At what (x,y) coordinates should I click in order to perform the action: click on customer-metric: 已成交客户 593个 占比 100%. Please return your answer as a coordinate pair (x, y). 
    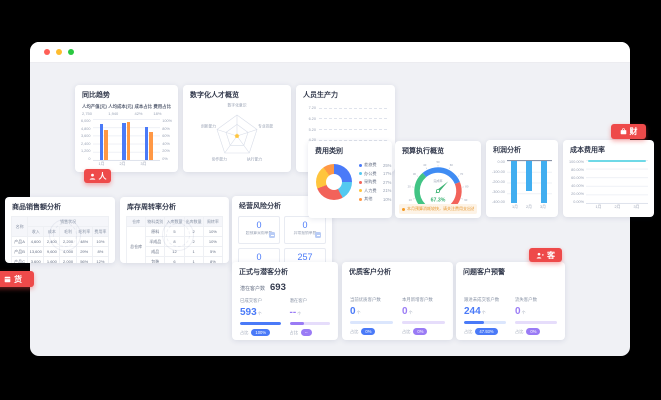
    Looking at the image, I should click on (260, 317).